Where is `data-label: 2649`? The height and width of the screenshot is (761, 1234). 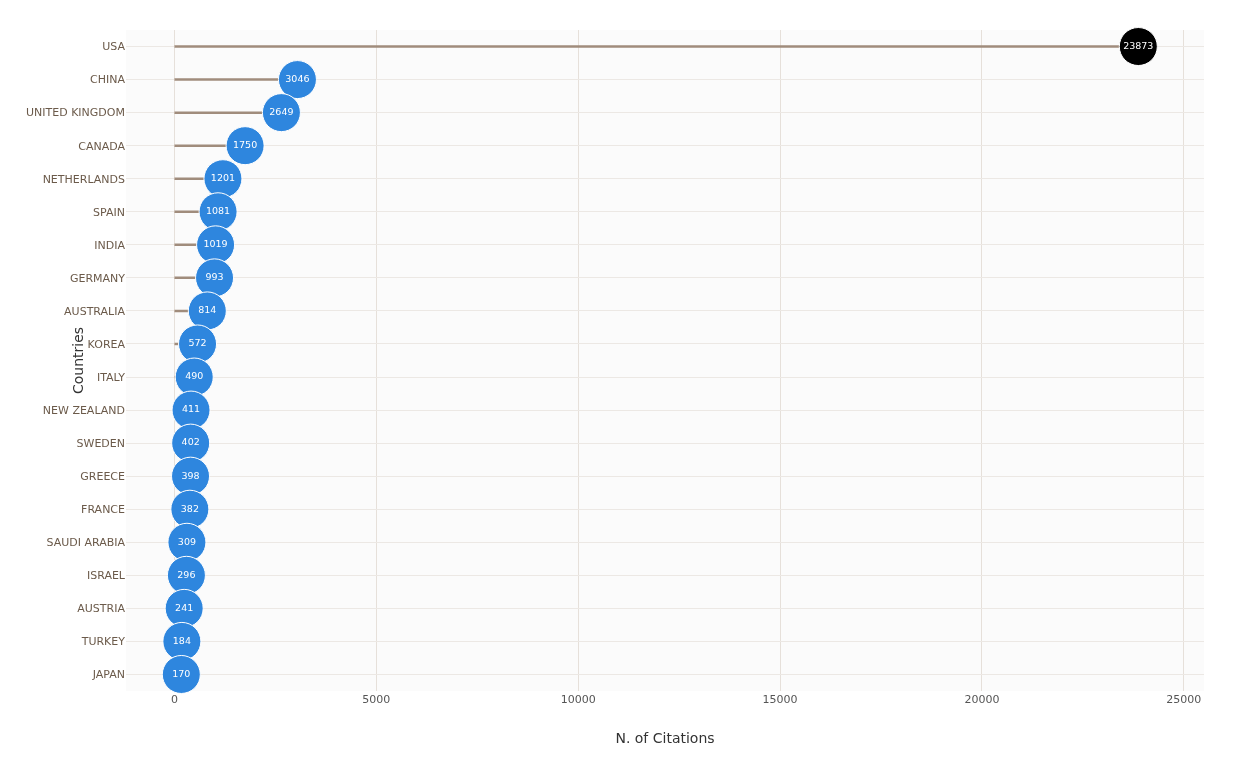
data-label: 2649 is located at coordinates (281, 111).